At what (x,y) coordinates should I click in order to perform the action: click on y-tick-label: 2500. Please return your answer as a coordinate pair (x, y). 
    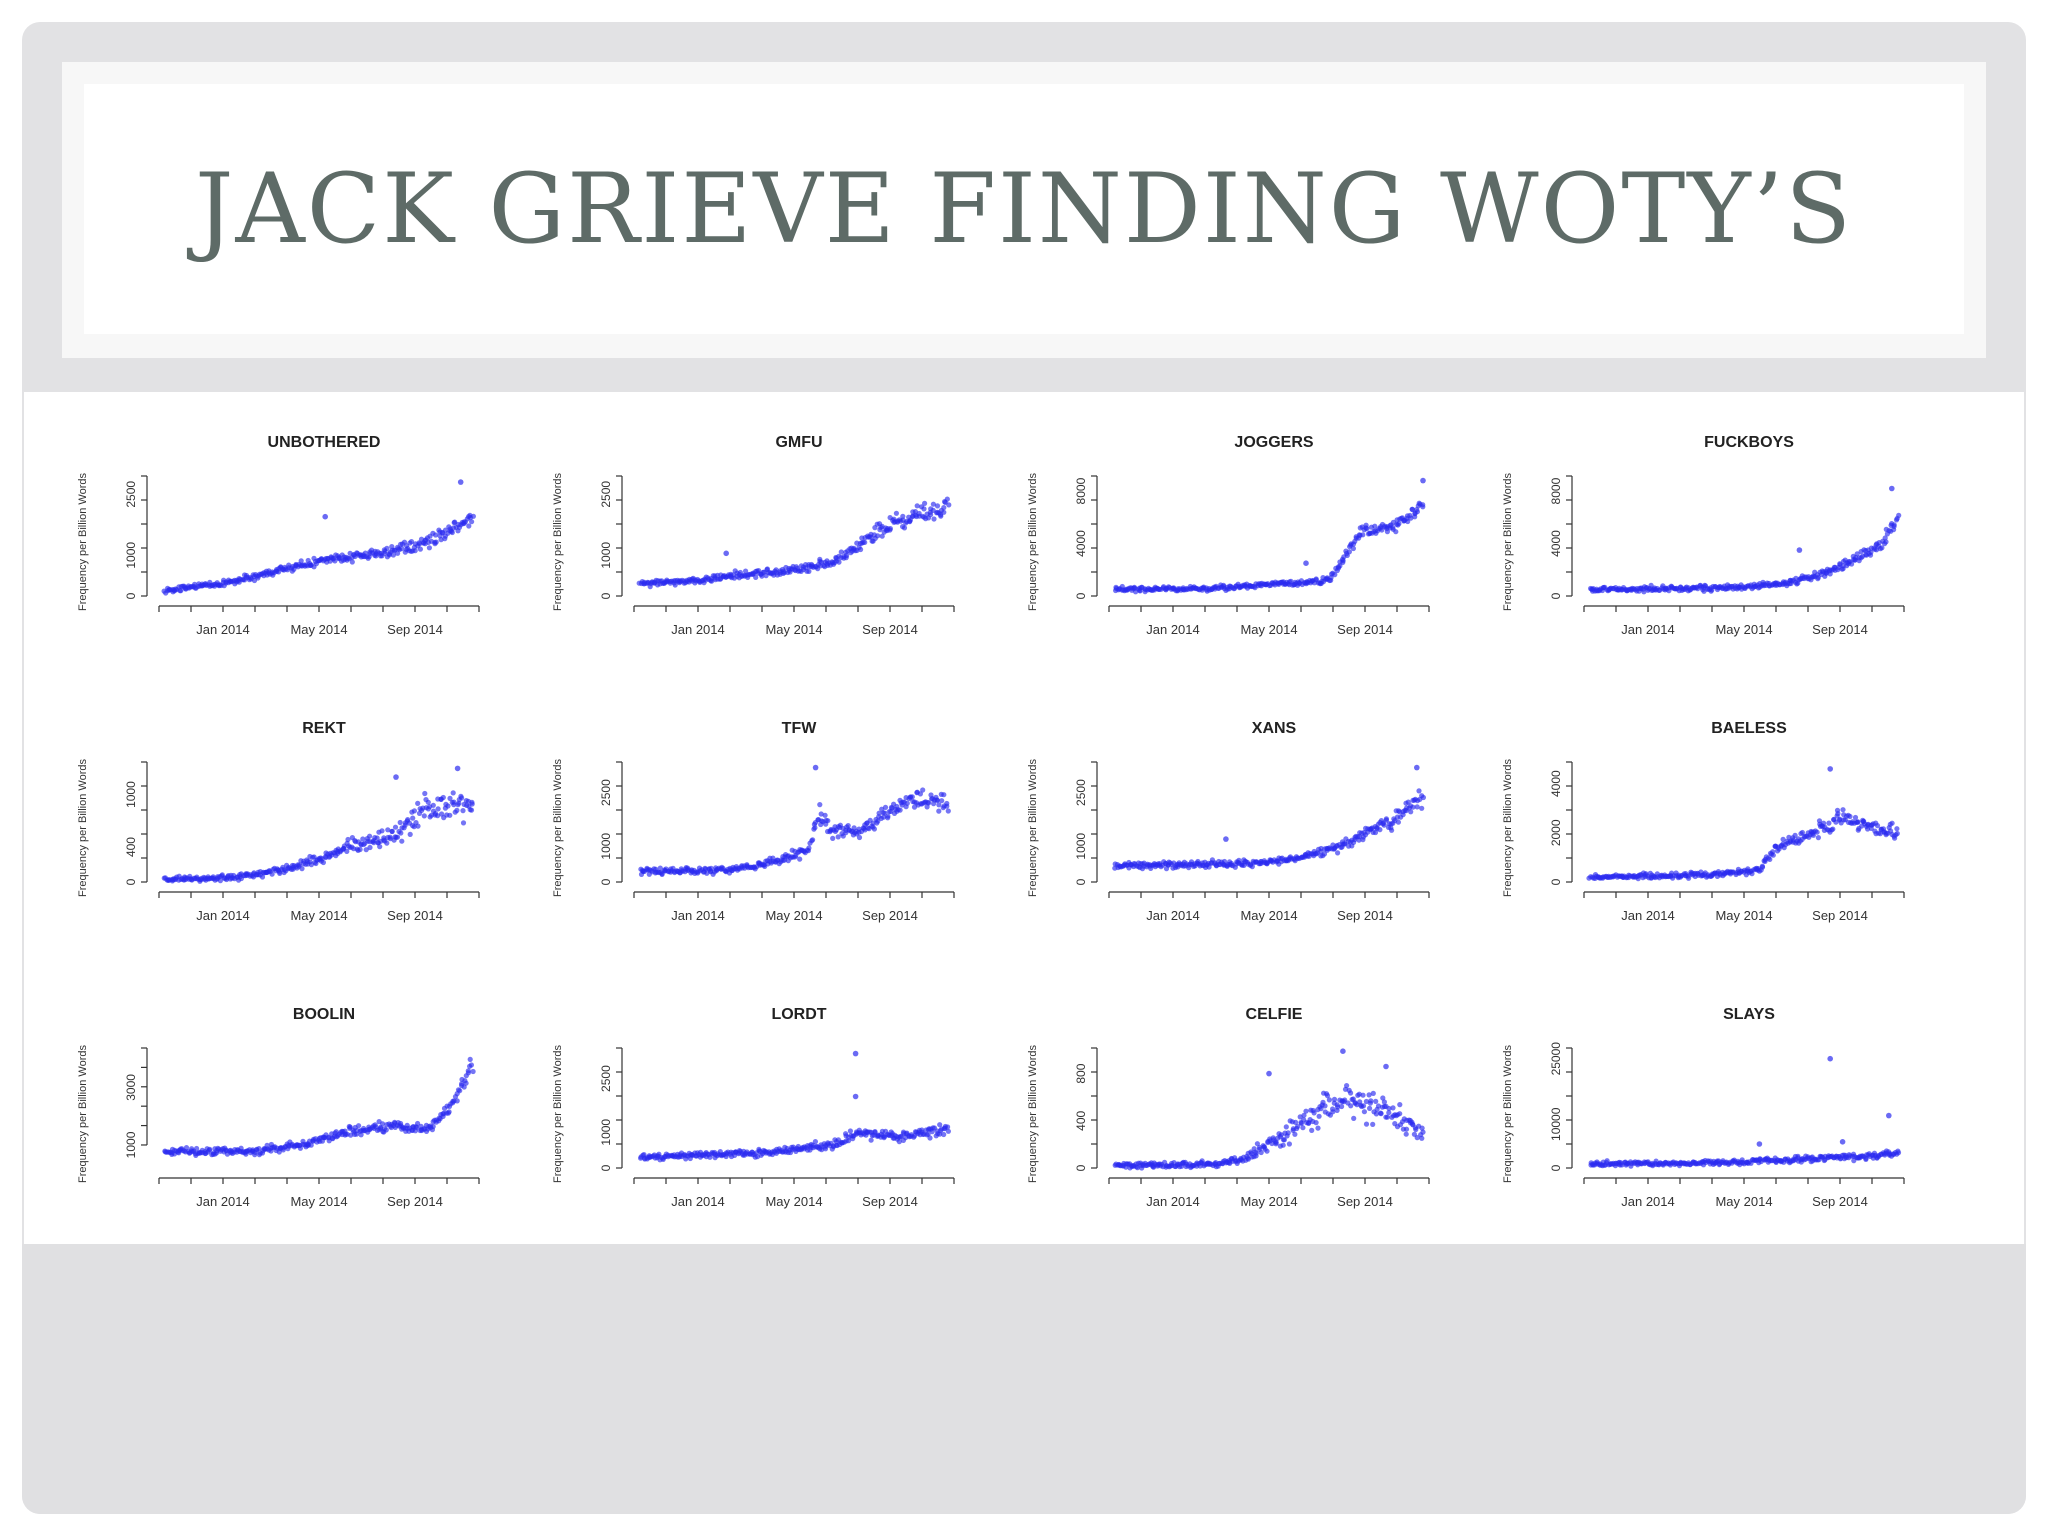
    Looking at the image, I should click on (606, 494).